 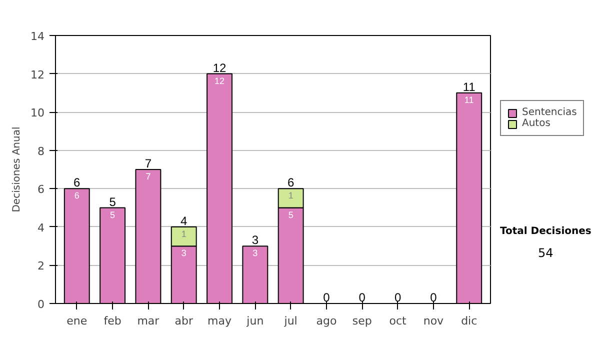 What do you see at coordinates (77, 195) in the screenshot?
I see `data-label: 6` at bounding box center [77, 195].